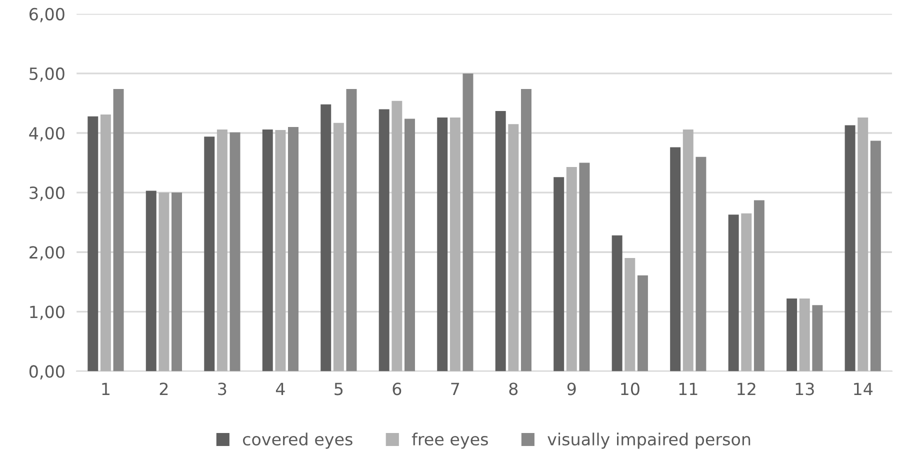 This screenshot has height=464, width=901. What do you see at coordinates (513, 389) in the screenshot?
I see `x-tick-label: 8` at bounding box center [513, 389].